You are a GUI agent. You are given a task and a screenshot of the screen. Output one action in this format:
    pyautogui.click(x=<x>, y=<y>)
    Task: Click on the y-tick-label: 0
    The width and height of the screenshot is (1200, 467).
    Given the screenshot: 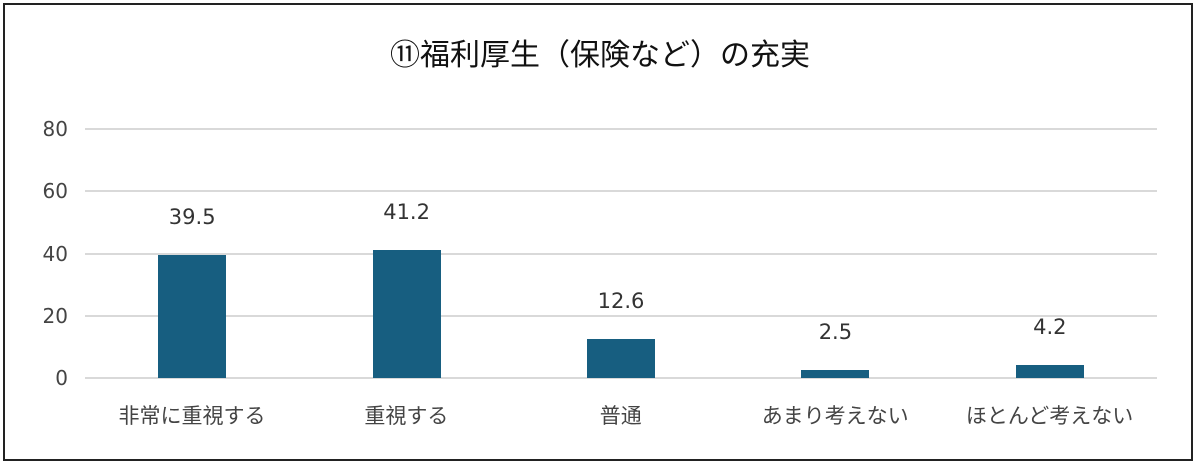 What is the action you would take?
    pyautogui.click(x=61, y=378)
    